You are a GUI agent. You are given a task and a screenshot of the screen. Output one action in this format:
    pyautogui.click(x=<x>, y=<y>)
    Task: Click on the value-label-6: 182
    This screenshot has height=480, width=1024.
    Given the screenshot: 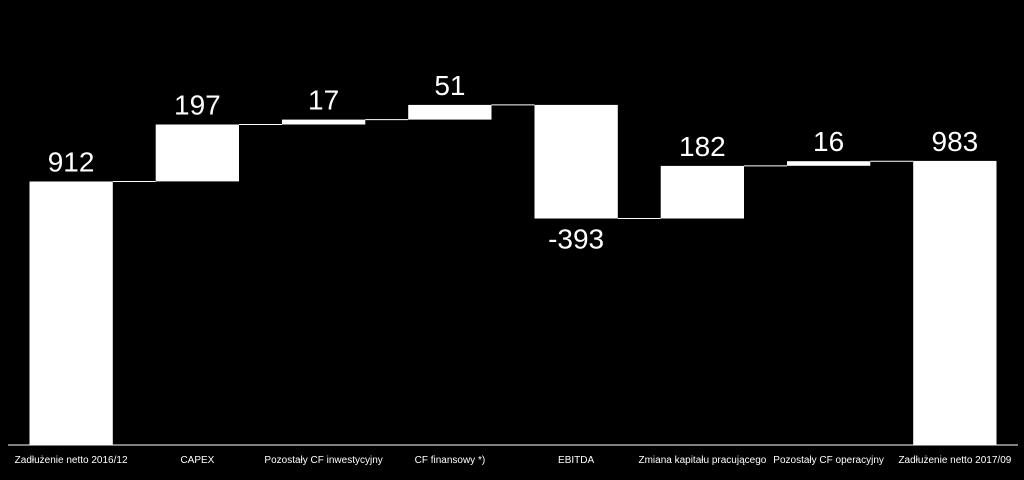 What is the action you would take?
    pyautogui.click(x=702, y=146)
    